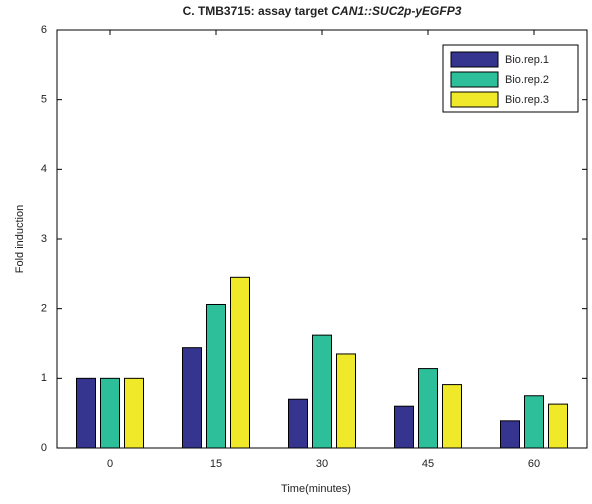 This screenshot has width=592, height=504. What do you see at coordinates (216, 464) in the screenshot?
I see `x-tick-label: 15` at bounding box center [216, 464].